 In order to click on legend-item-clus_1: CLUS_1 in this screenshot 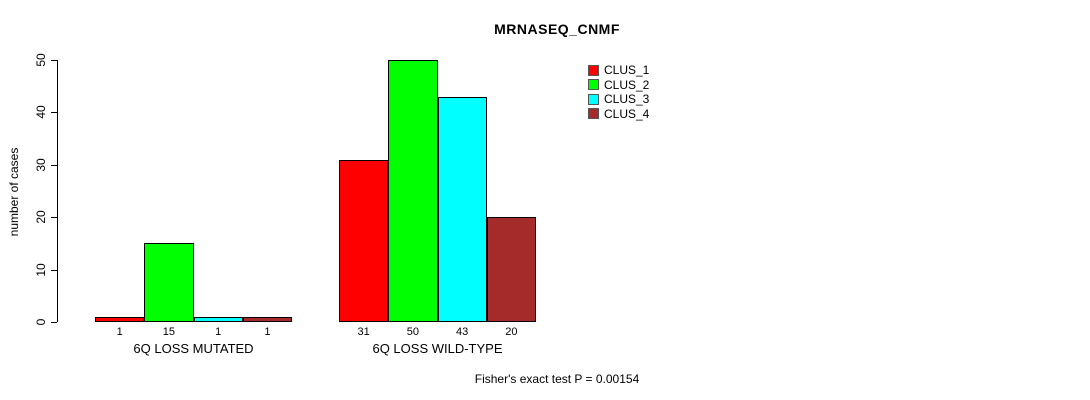, I will do `click(618, 70)`.